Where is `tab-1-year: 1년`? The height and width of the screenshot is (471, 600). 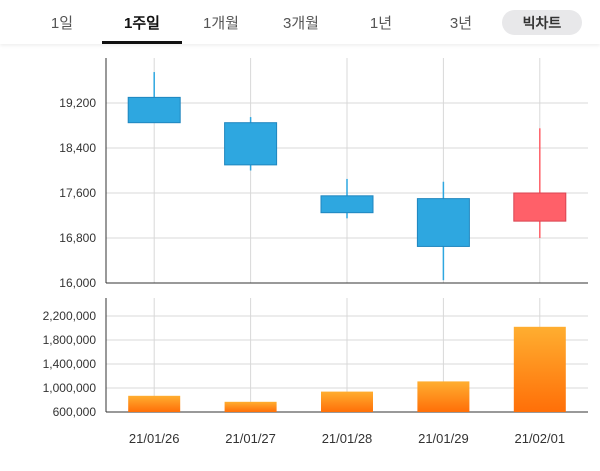 tab-1-year: 1년 is located at coordinates (381, 23).